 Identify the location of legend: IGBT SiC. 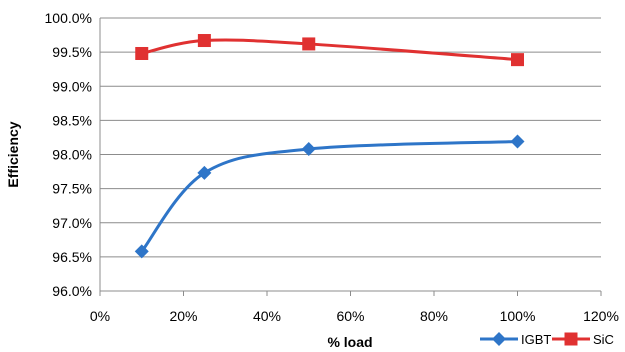
(547, 339).